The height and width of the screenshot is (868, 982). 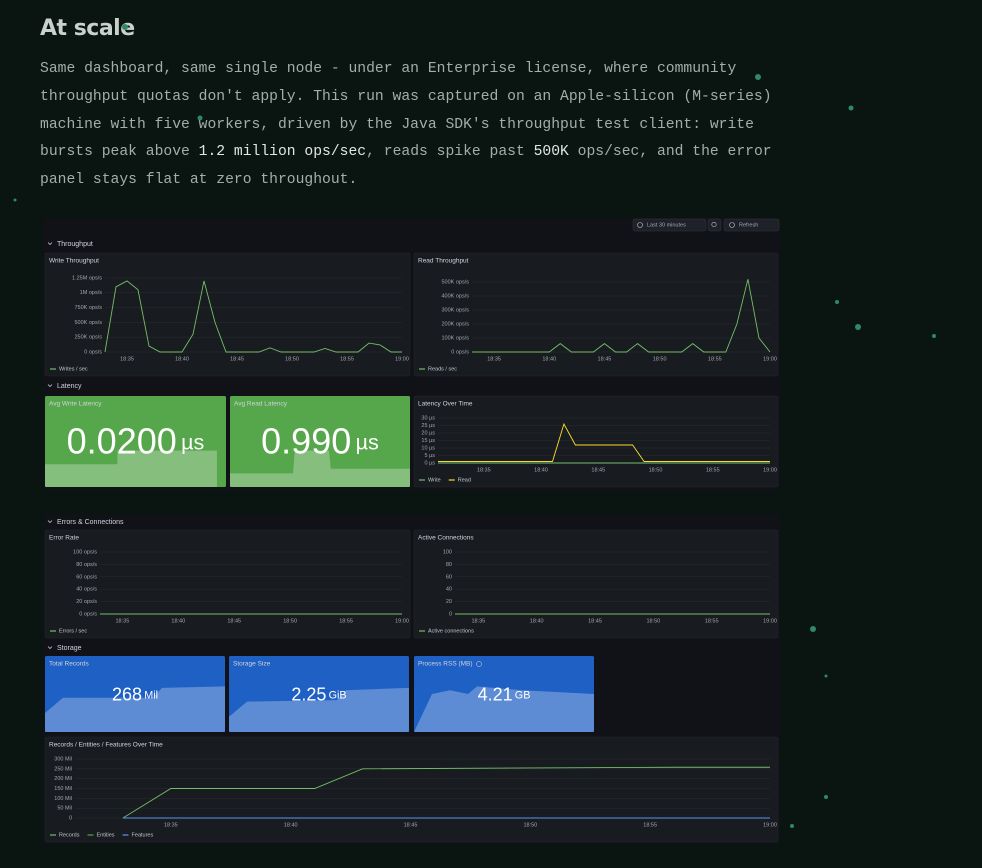 I want to click on stat-value: 0.0200 µs, so click(x=136, y=440).